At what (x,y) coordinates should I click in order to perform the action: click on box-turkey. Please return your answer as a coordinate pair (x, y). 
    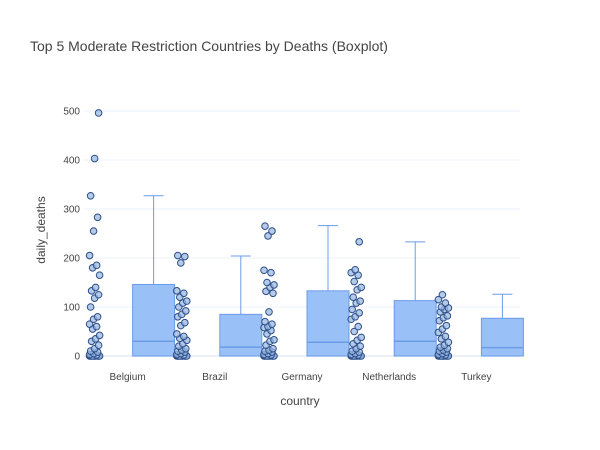
    Looking at the image, I should click on (502, 325).